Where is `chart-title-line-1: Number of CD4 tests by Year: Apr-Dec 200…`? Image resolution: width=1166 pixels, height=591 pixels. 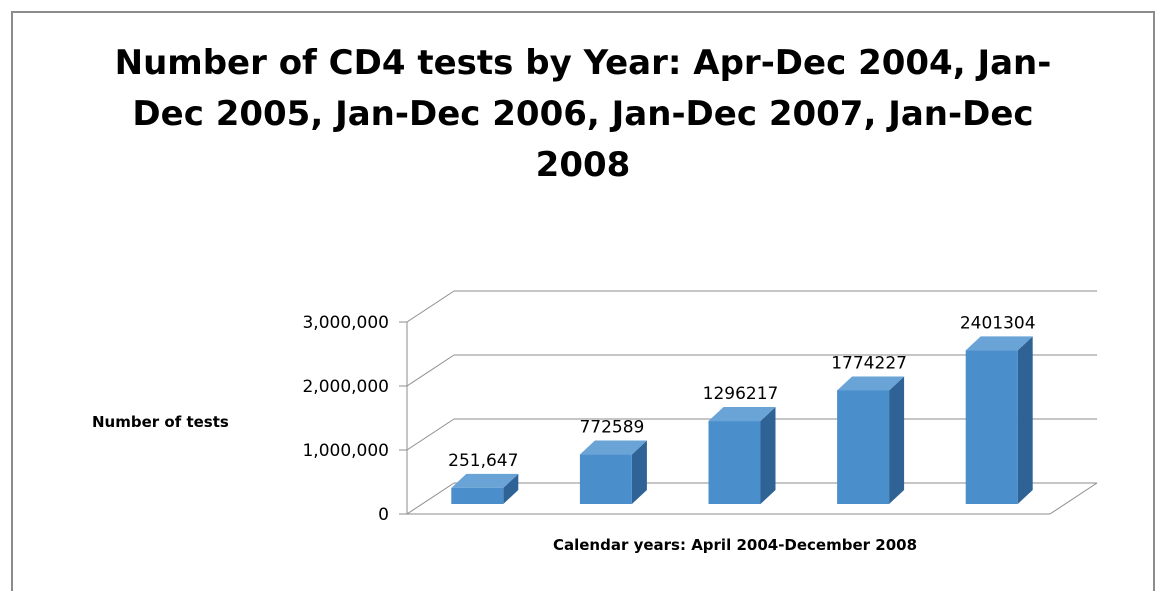 chart-title-line-1: Number of CD4 tests by Year: Apr-Dec 200… is located at coordinates (583, 63).